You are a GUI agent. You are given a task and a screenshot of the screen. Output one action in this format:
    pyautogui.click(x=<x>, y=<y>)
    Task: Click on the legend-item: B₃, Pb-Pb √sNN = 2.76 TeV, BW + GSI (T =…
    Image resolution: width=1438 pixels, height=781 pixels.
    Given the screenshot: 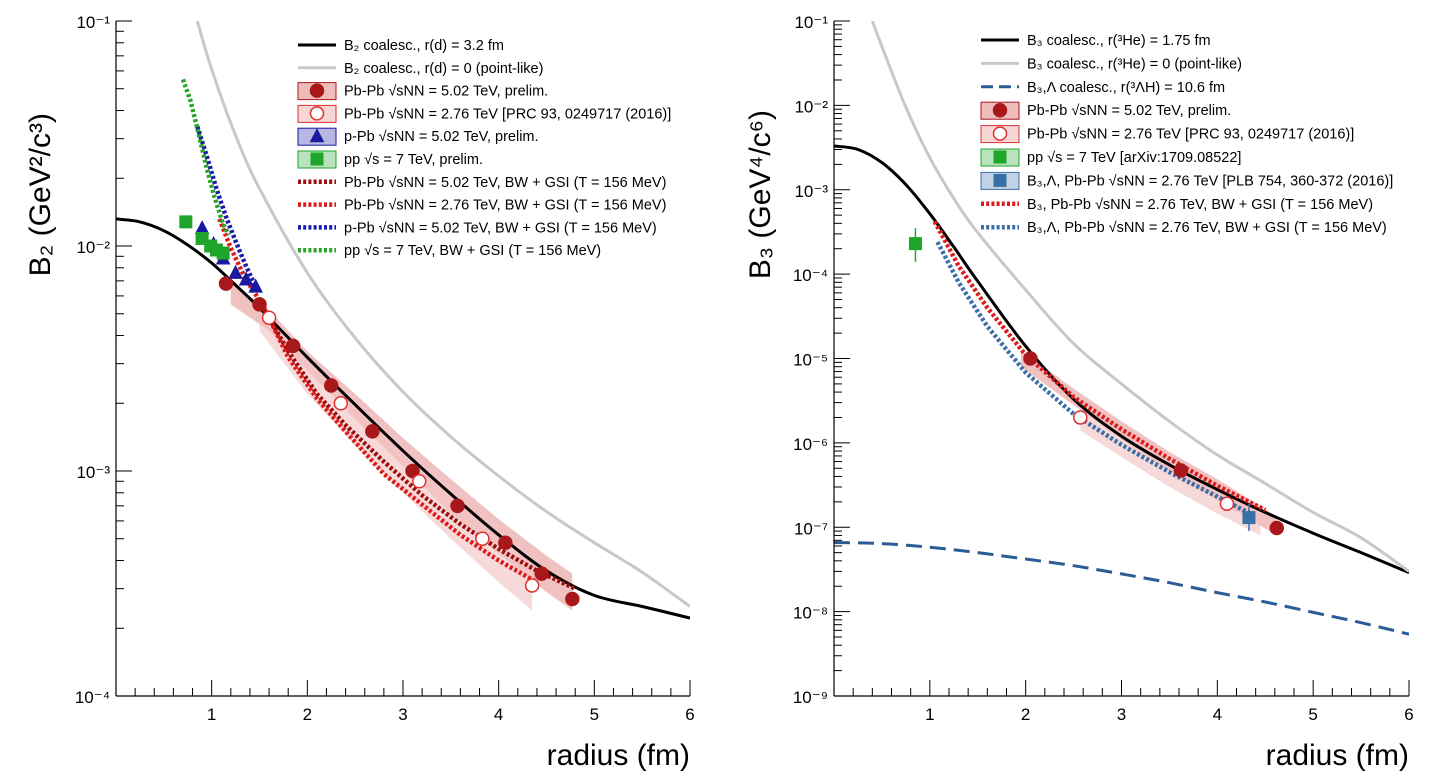 What is the action you would take?
    pyautogui.click(x=1177, y=205)
    